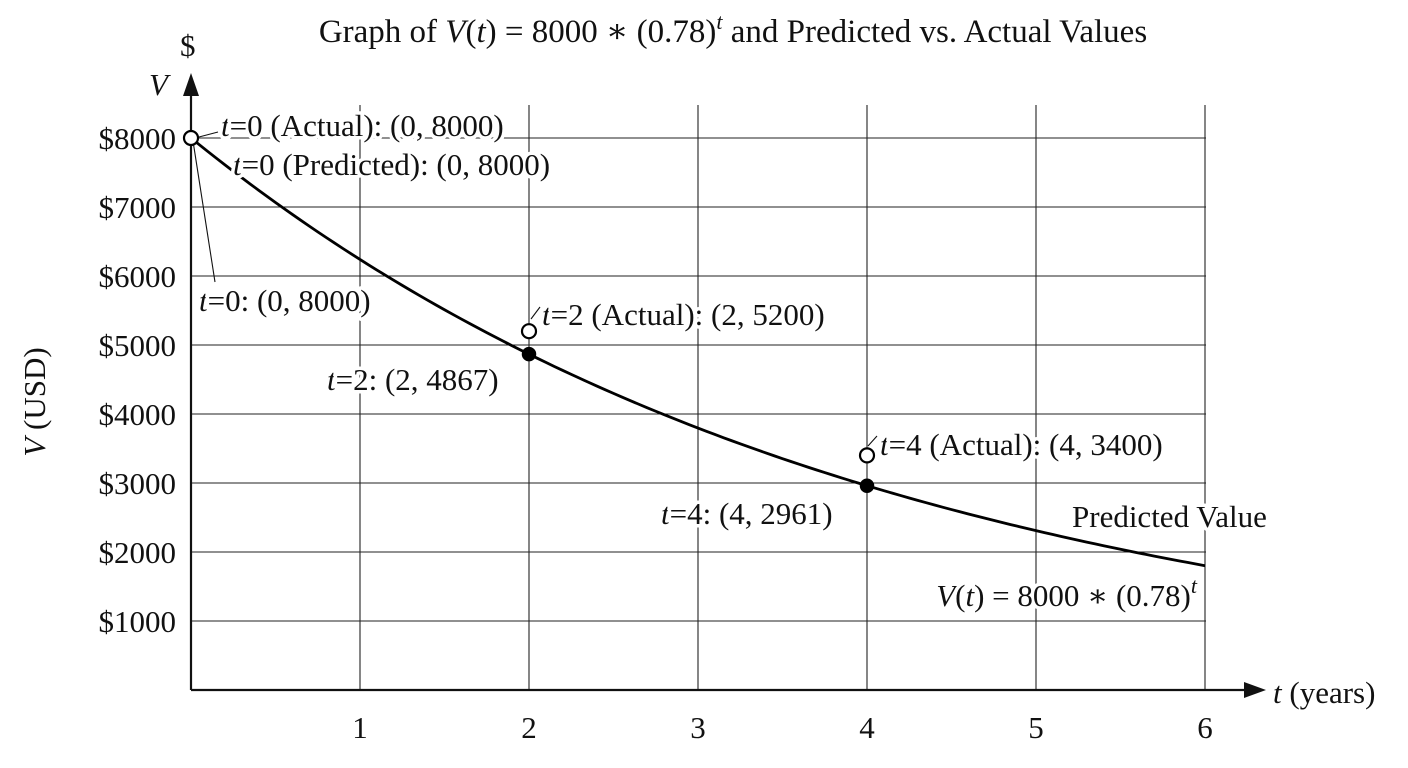 The image size is (1408, 768). What do you see at coordinates (138, 552) in the screenshot?
I see `y-tick-label: $2000` at bounding box center [138, 552].